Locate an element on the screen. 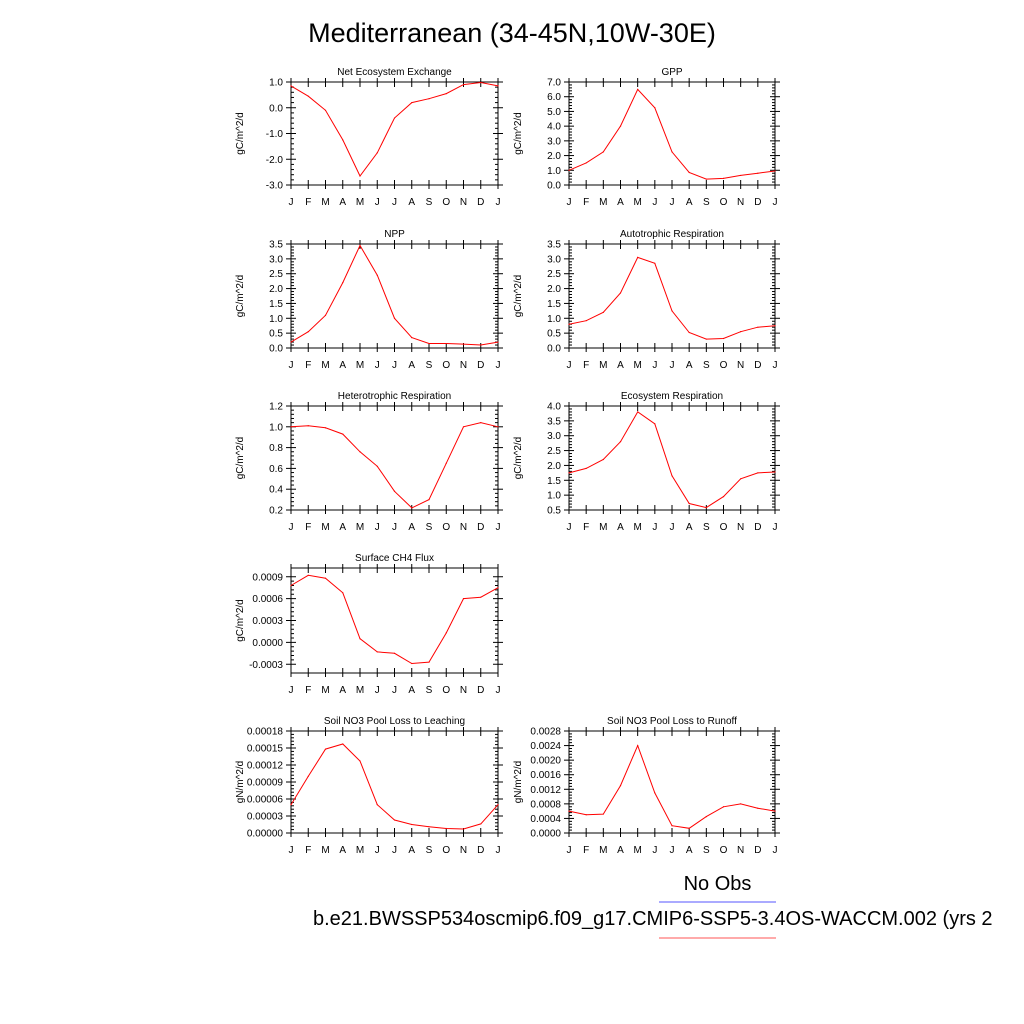  y-tick-label: 1.5 is located at coordinates (554, 304).